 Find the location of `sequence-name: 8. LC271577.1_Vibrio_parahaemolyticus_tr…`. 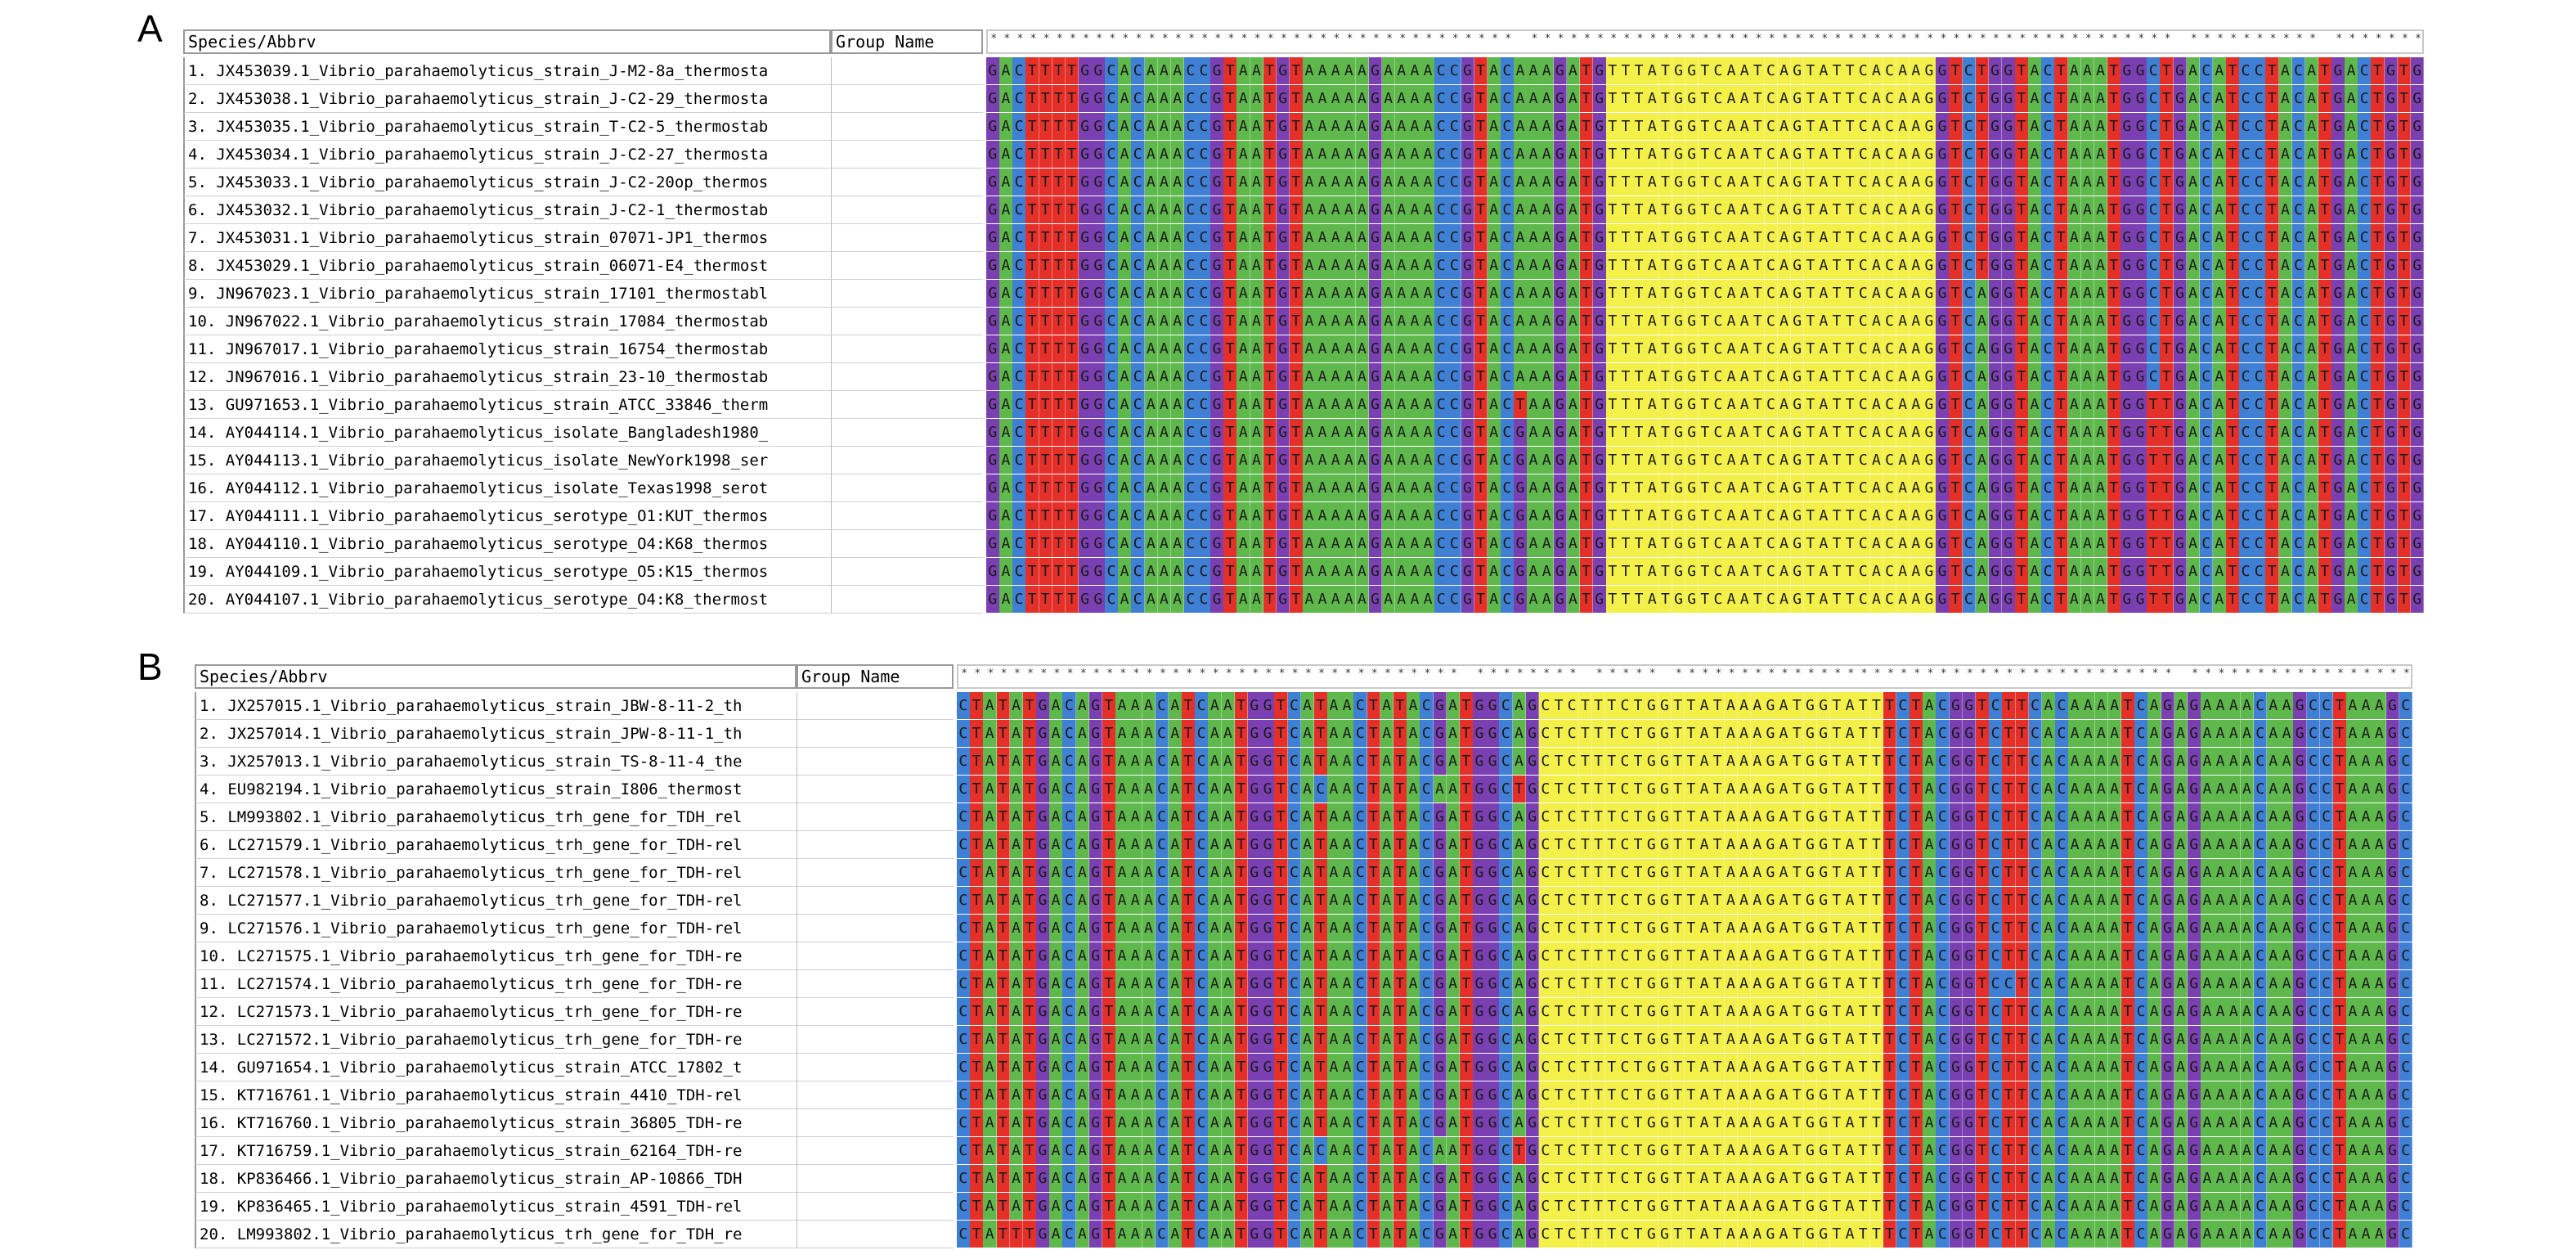

sequence-name: 8. LC271577.1_Vibrio_parahaemolyticus_tr… is located at coordinates (496, 901).